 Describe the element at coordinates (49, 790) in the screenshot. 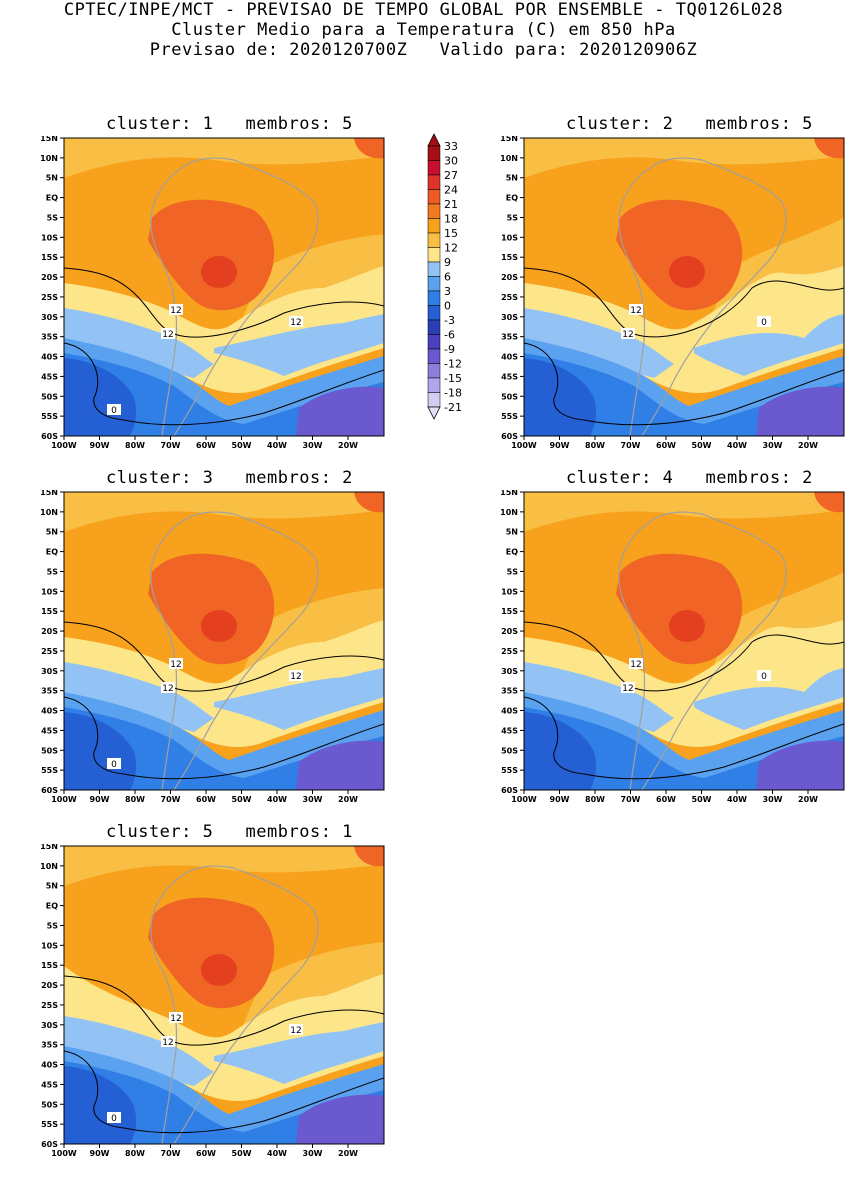

I see `lat-label: 60S` at that location.